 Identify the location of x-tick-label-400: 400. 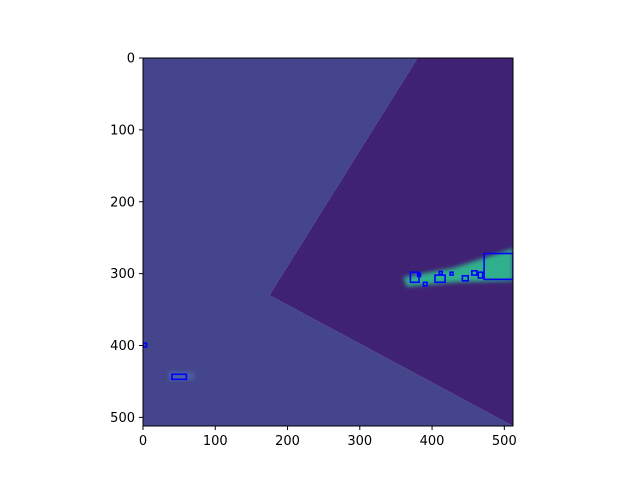
(432, 441).